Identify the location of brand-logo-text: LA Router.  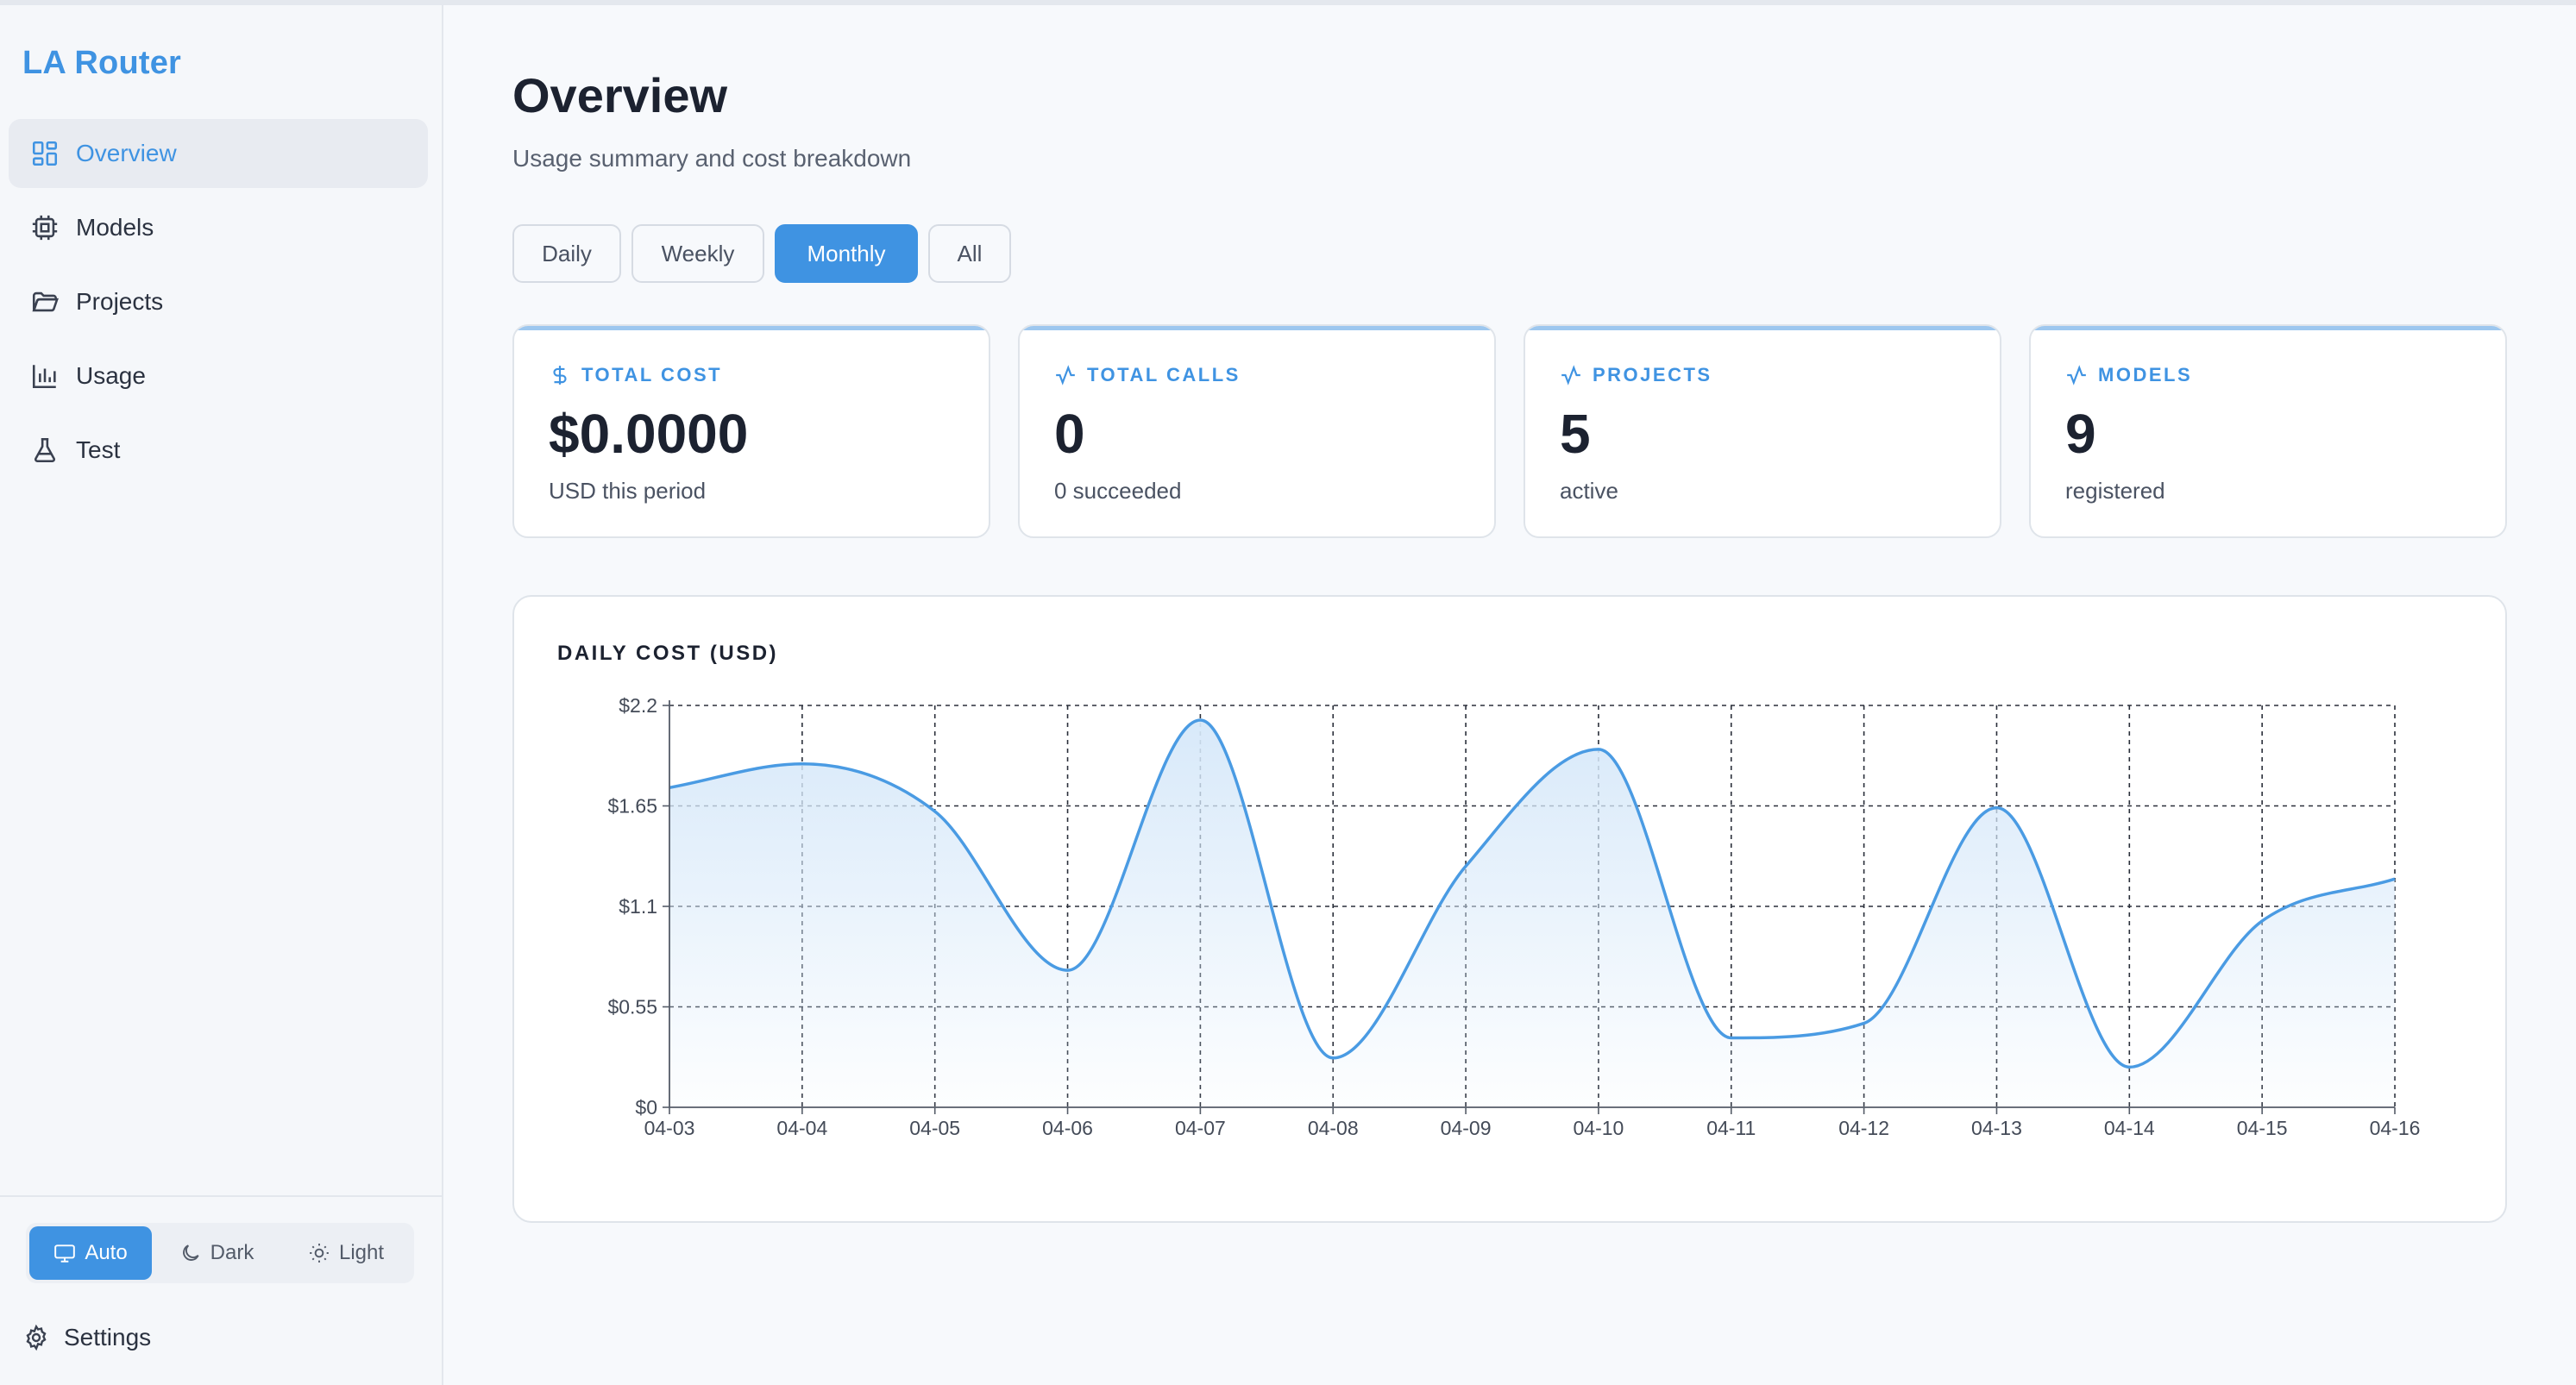
(102, 63).